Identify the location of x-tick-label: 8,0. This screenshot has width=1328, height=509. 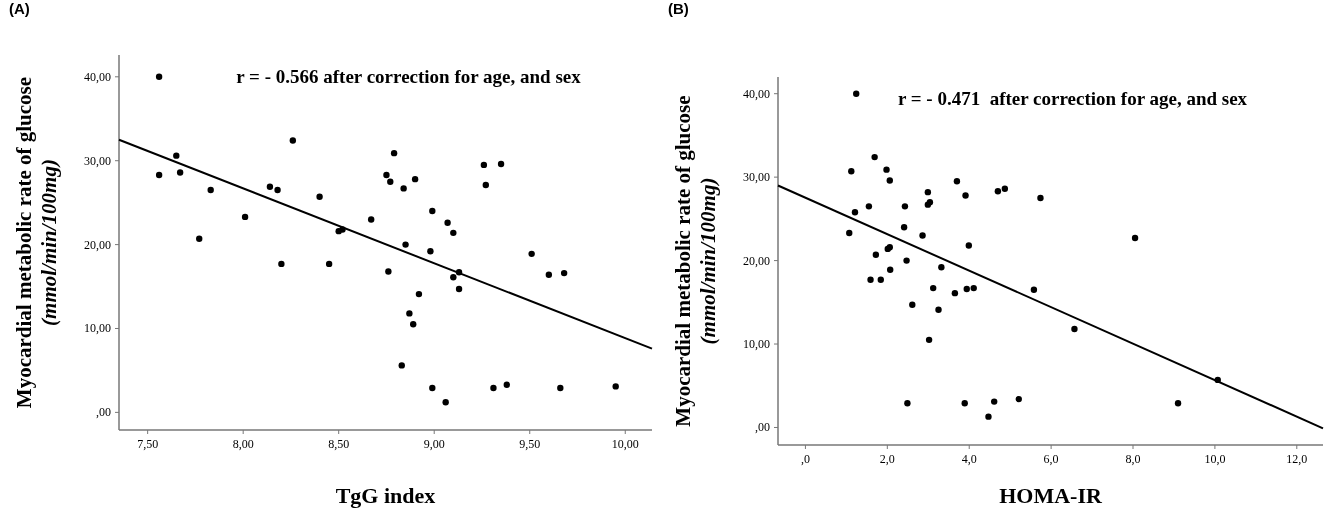
(1133, 459).